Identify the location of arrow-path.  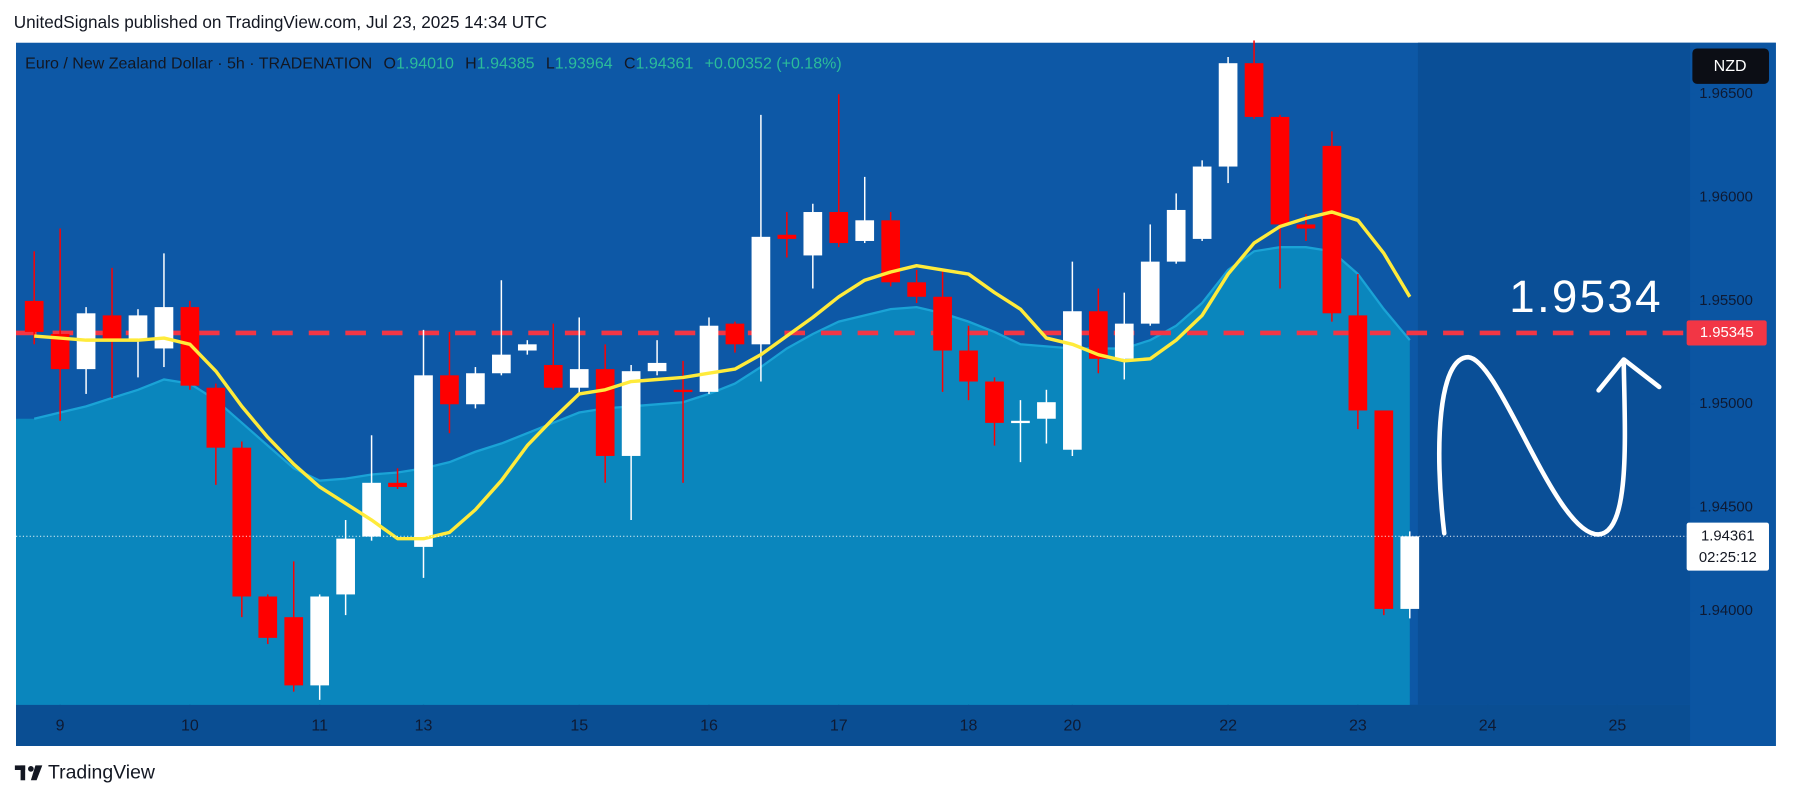
(1532, 445).